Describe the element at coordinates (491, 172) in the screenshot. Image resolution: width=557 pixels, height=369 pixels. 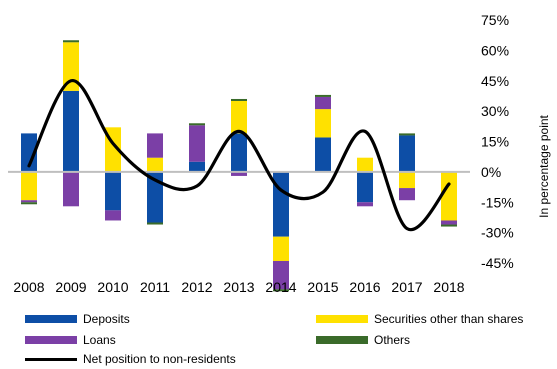
I see `y-tick-label: 0%` at that location.